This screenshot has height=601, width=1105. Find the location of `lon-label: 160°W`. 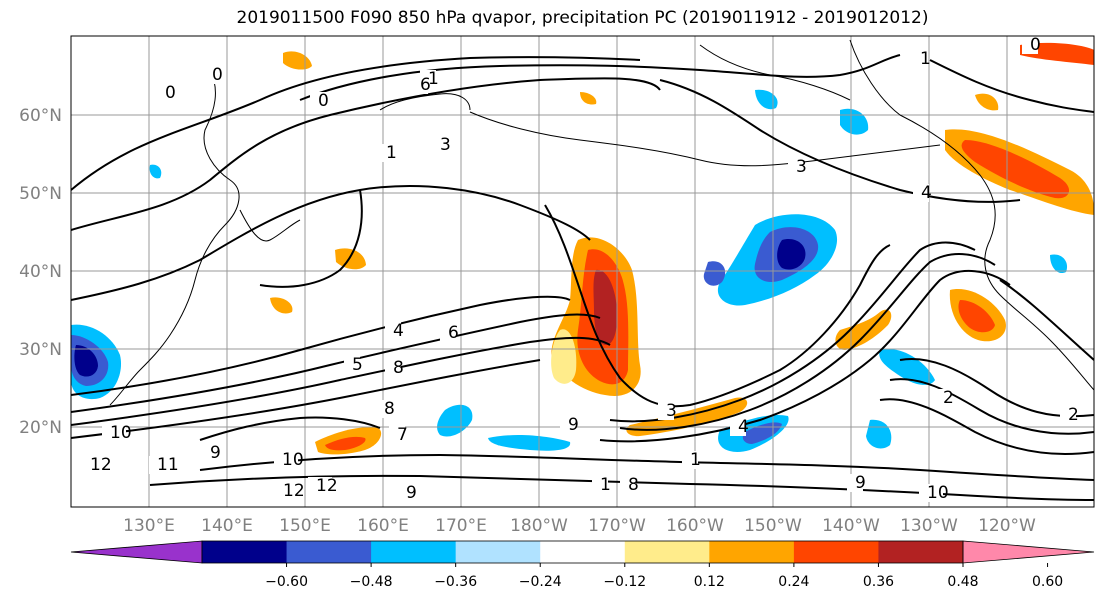

lon-label: 160°W is located at coordinates (695, 526).